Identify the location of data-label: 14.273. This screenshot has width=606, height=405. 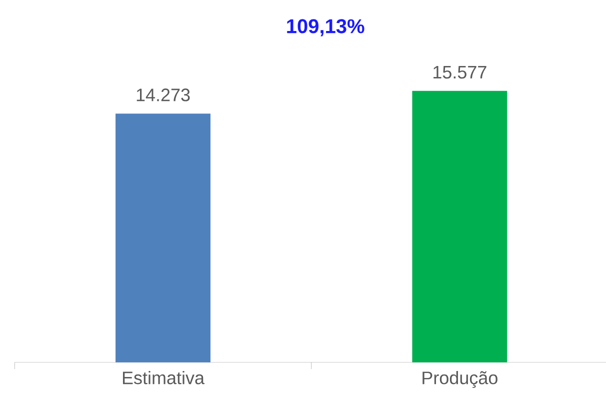
(163, 95).